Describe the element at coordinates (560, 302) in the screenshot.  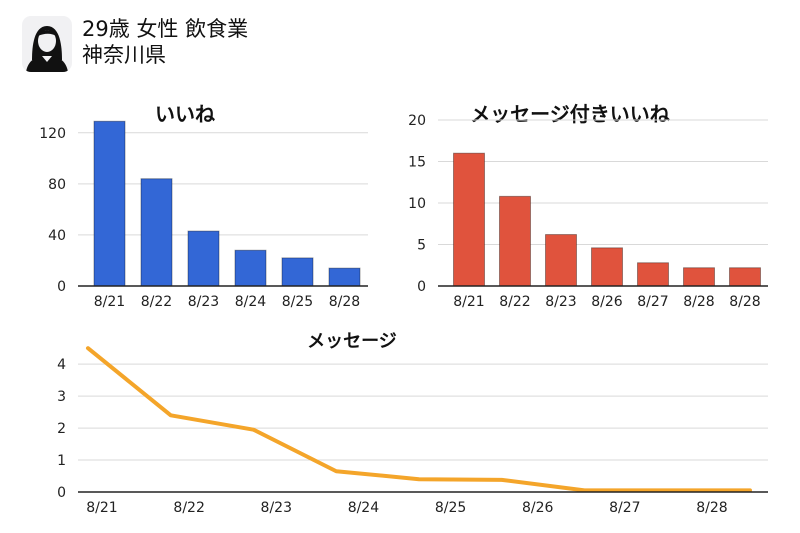
I see `chart2-xtick-label: 8/23` at that location.